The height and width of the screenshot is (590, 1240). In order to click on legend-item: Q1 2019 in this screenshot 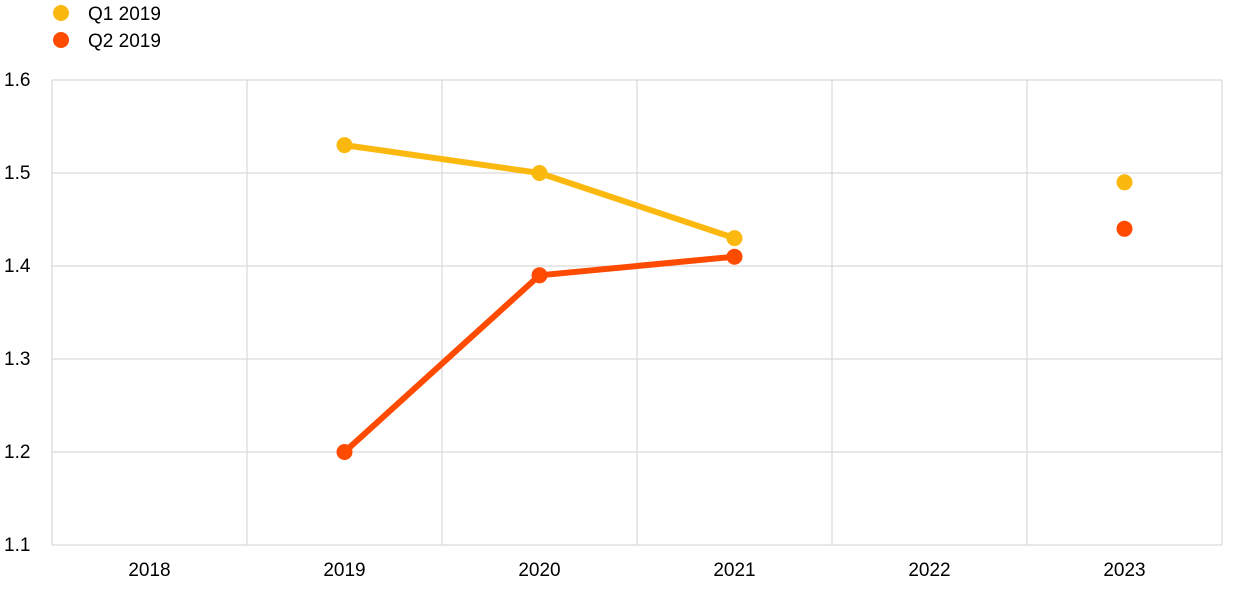, I will do `click(107, 14)`.